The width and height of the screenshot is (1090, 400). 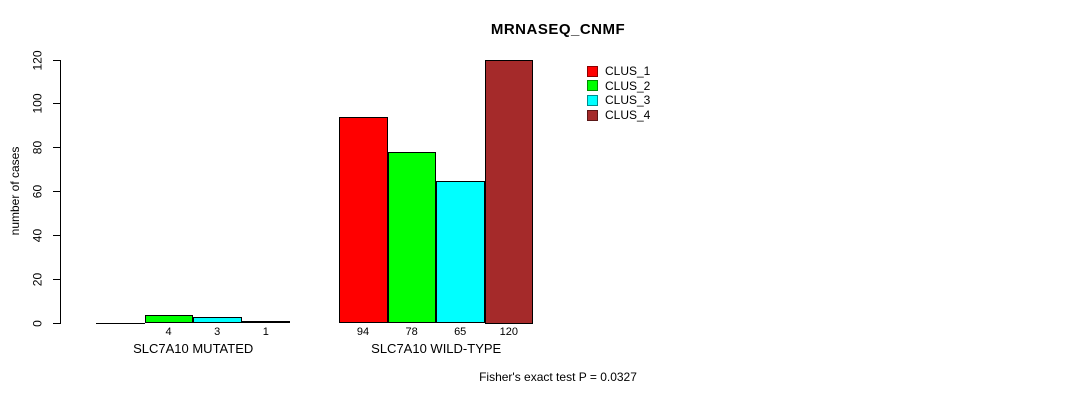 What do you see at coordinates (266, 322) in the screenshot?
I see `bar-clus-4-group1` at bounding box center [266, 322].